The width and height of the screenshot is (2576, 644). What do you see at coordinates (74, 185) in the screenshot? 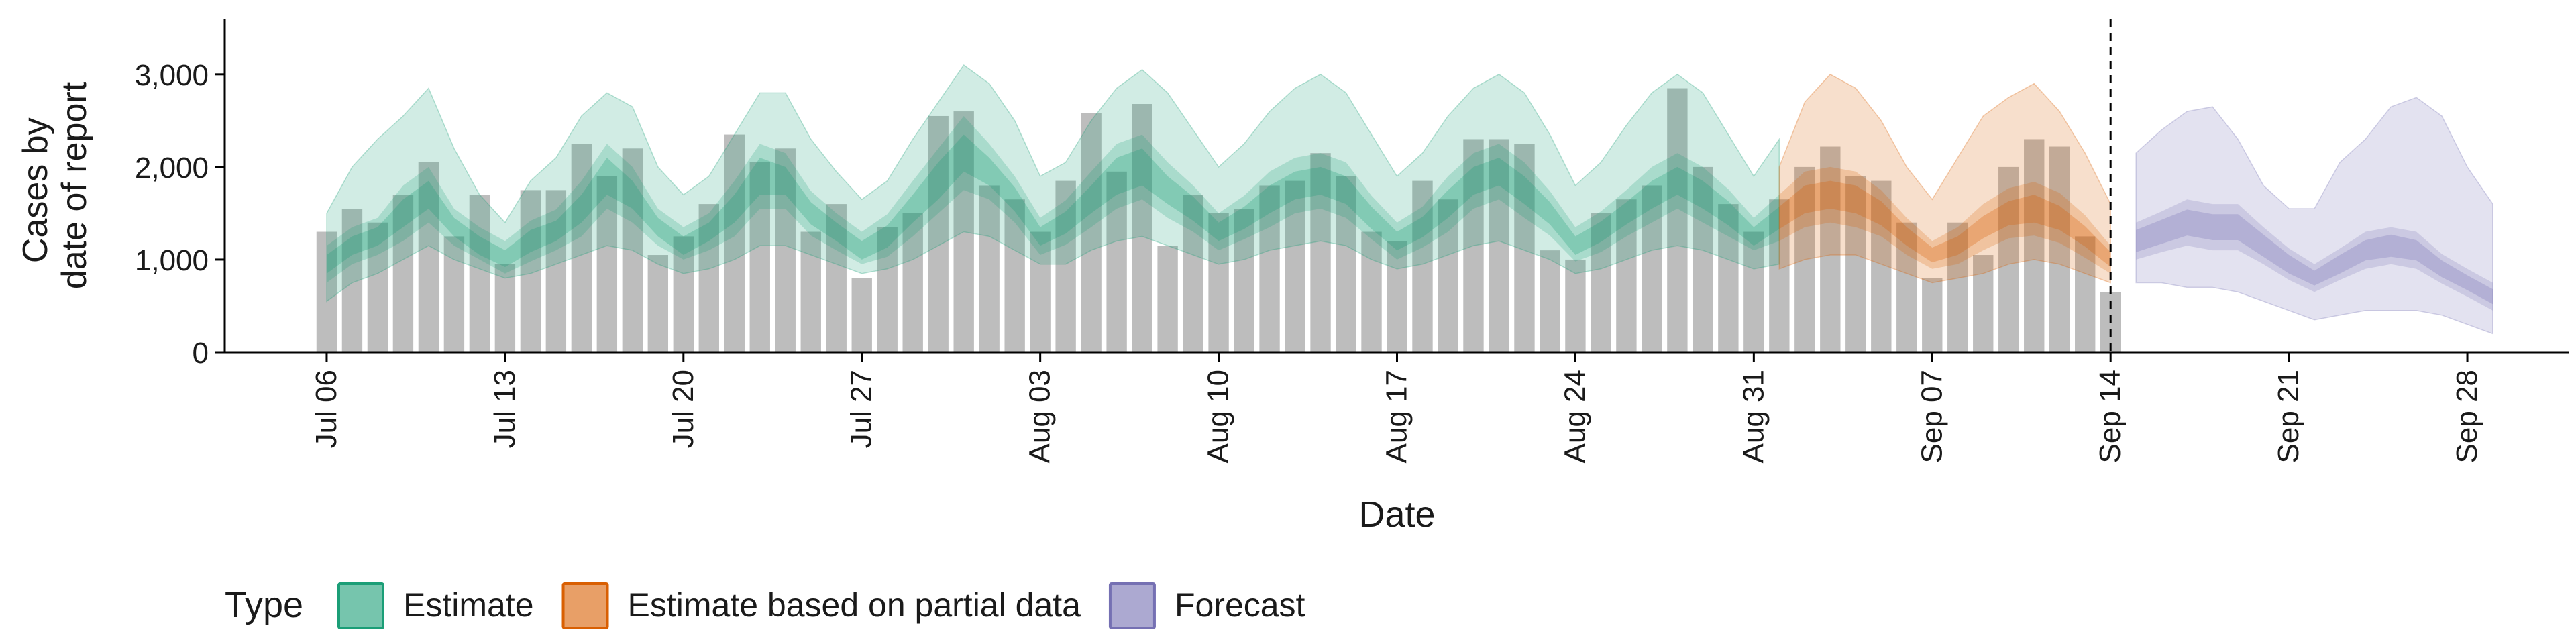
I see `y-axis-title-line-2: date of report` at bounding box center [74, 185].